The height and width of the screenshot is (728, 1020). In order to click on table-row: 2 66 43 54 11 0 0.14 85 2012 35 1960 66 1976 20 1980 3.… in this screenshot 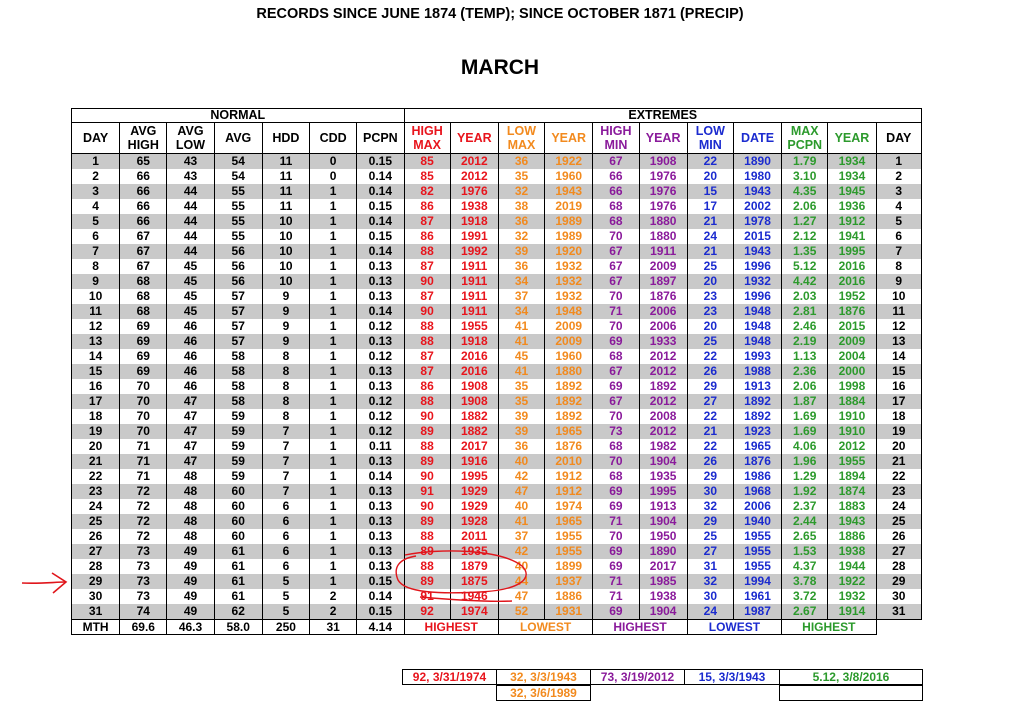, I will do `click(496, 176)`.